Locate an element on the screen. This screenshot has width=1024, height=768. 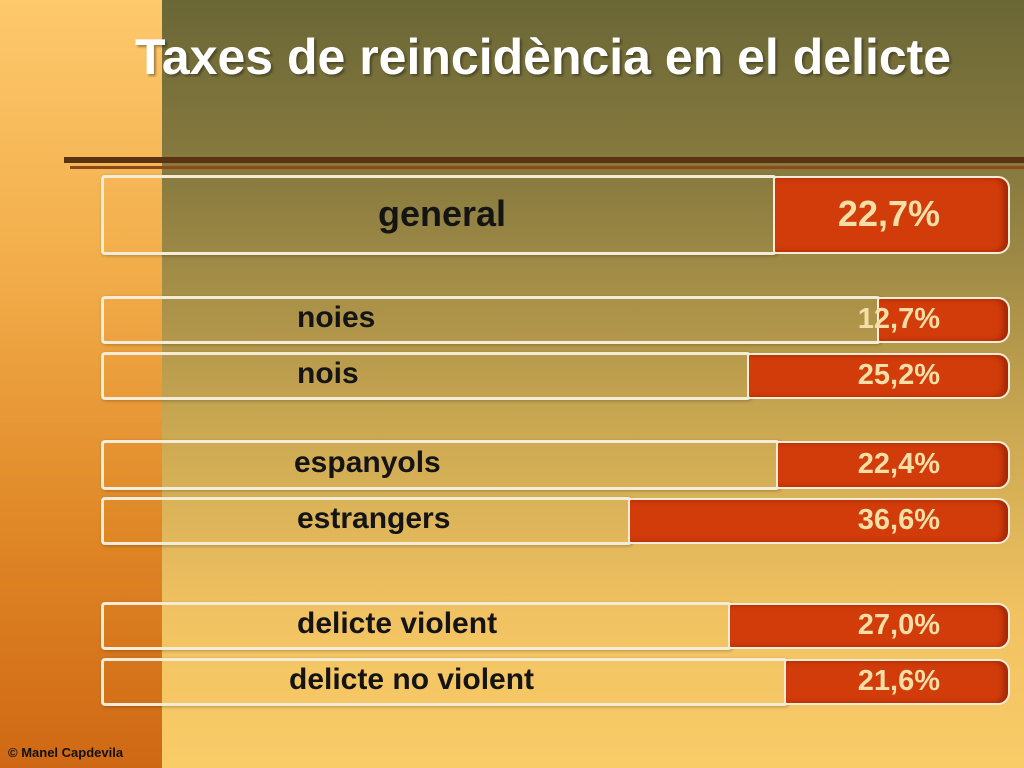
category-label: nois is located at coordinates (328, 374).